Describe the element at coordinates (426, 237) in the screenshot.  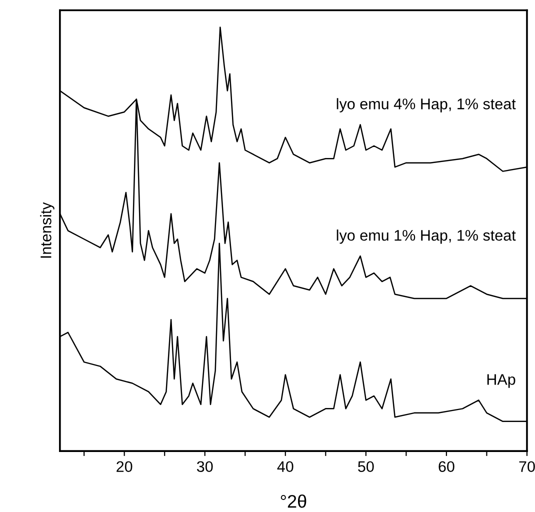
I see `series-label: lyo emu 1% Hap, 1% steat` at that location.